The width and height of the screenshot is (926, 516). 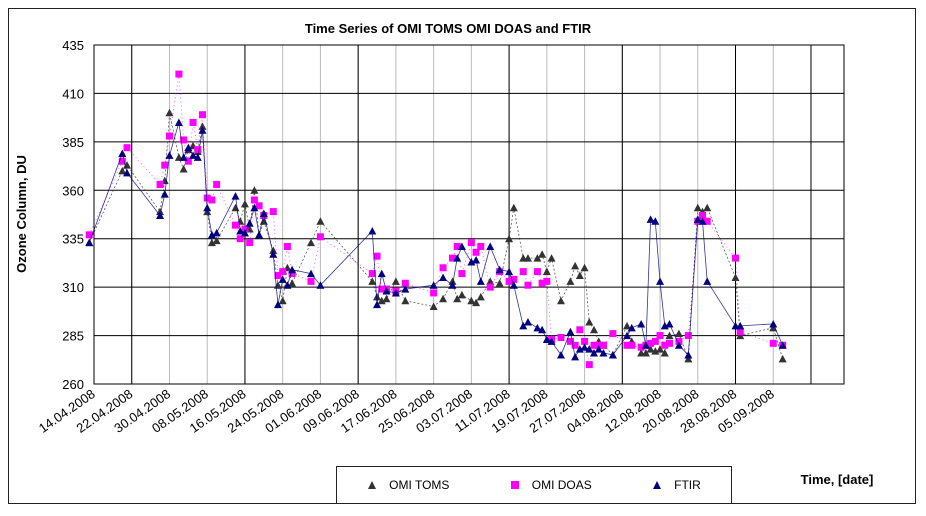 What do you see at coordinates (73, 215) in the screenshot?
I see `y-ticks: 260 285 310 335 360 385 410 435` at bounding box center [73, 215].